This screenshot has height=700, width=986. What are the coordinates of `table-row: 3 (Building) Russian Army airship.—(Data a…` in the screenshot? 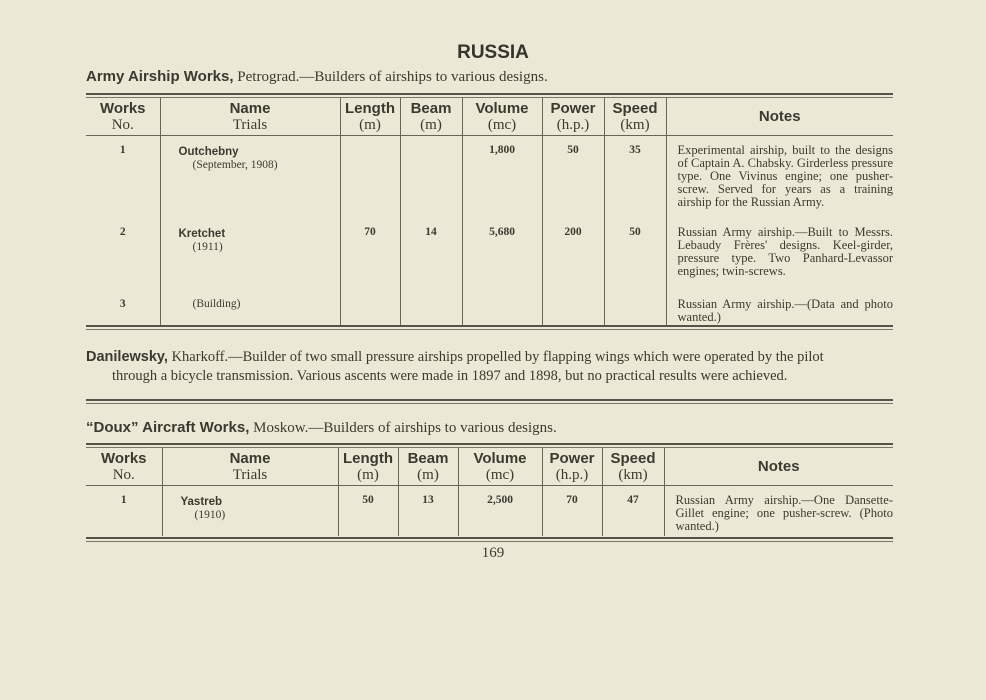 It's located at (489, 307).